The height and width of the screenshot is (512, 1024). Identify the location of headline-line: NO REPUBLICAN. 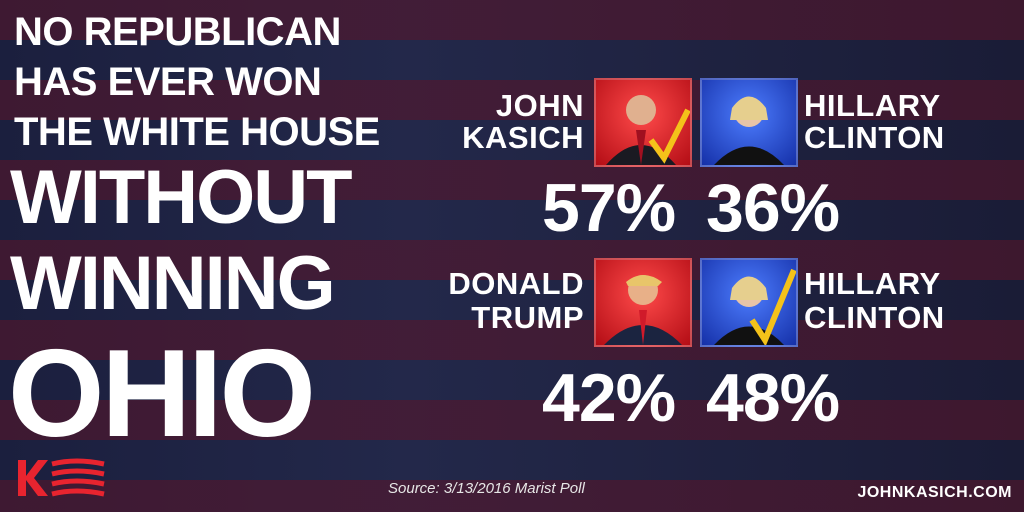
(177, 32).